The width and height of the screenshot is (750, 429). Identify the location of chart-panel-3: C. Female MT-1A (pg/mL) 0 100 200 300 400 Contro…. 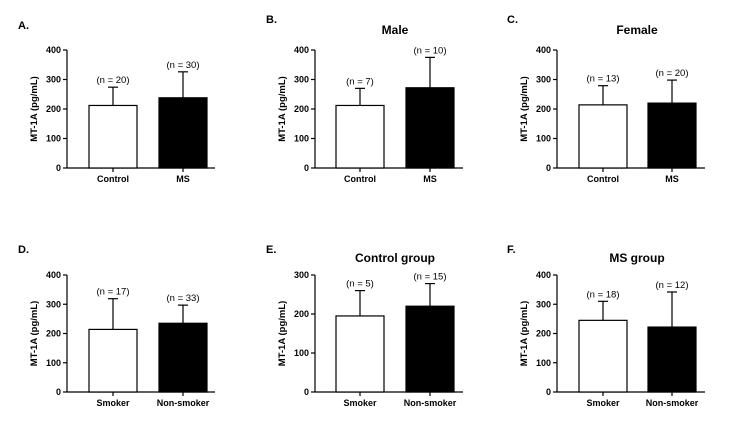
(606, 99).